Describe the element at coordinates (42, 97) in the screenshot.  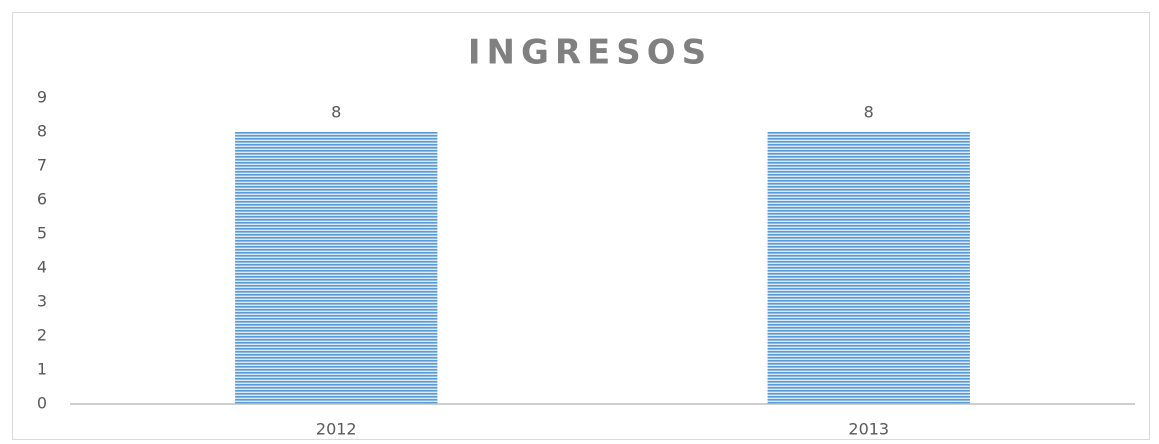
I see `y-tick-label: 9` at that location.